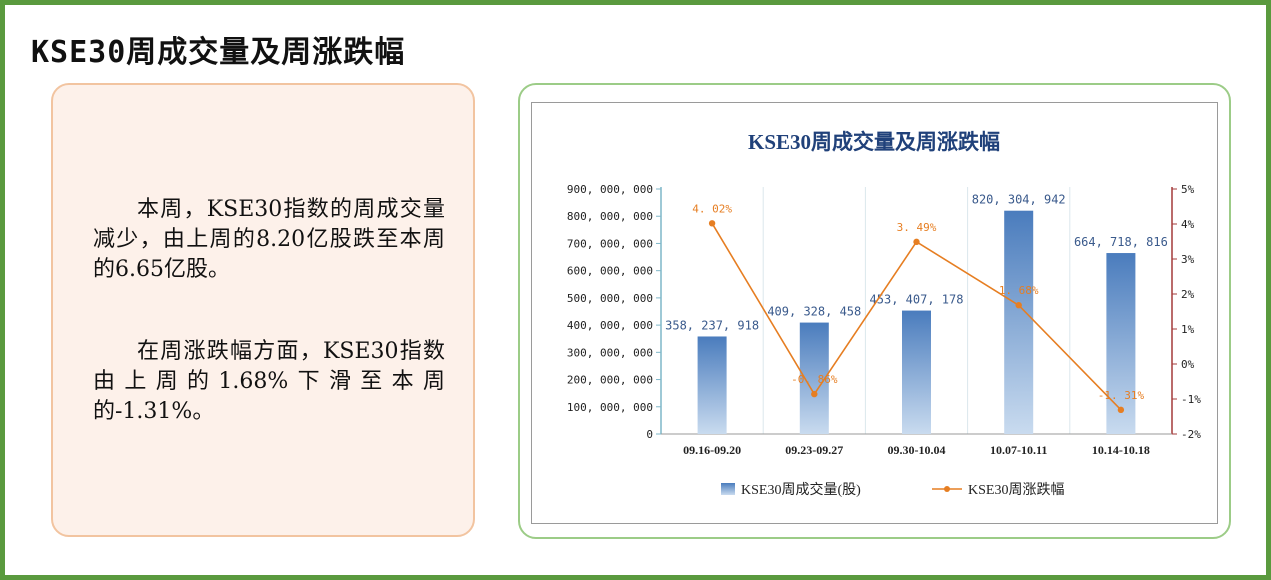 Image resolution: width=1271 pixels, height=580 pixels. Describe the element at coordinates (1019, 290) in the screenshot. I see `line-value-label-3: 1. 68%` at that location.